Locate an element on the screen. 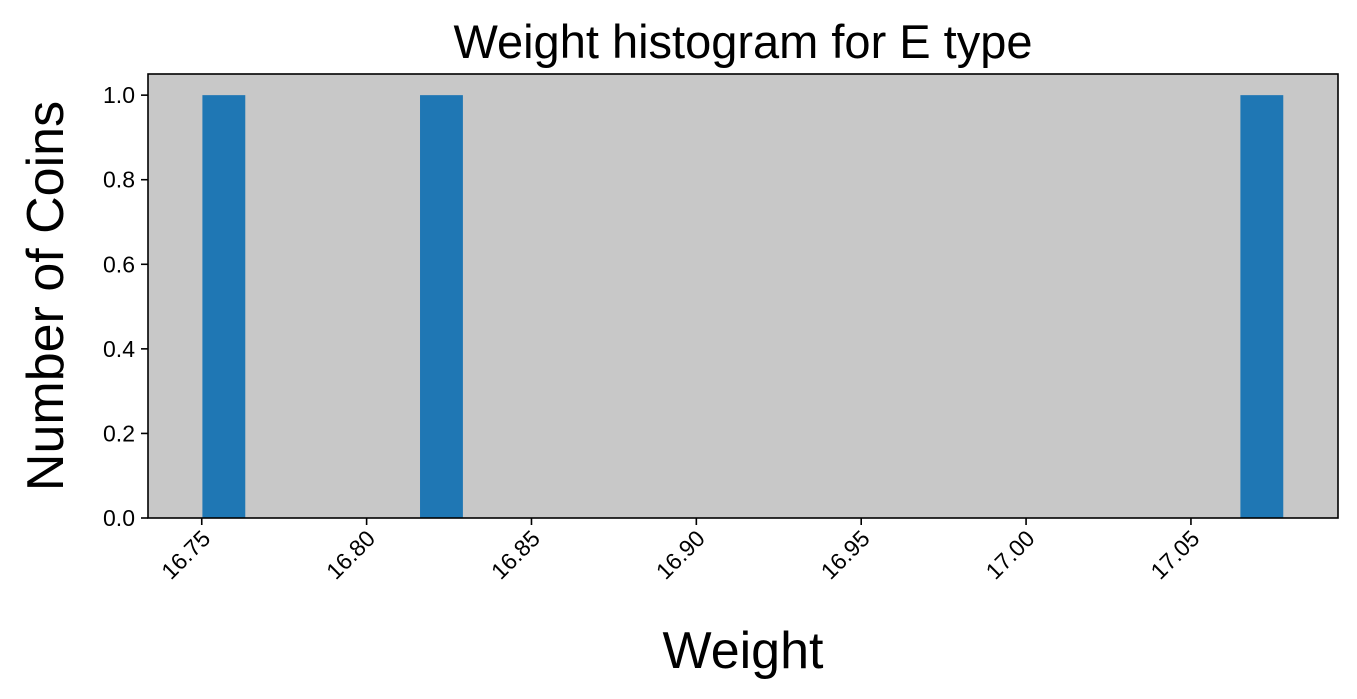  x-tick-label: 16.85 is located at coordinates (515, 554).